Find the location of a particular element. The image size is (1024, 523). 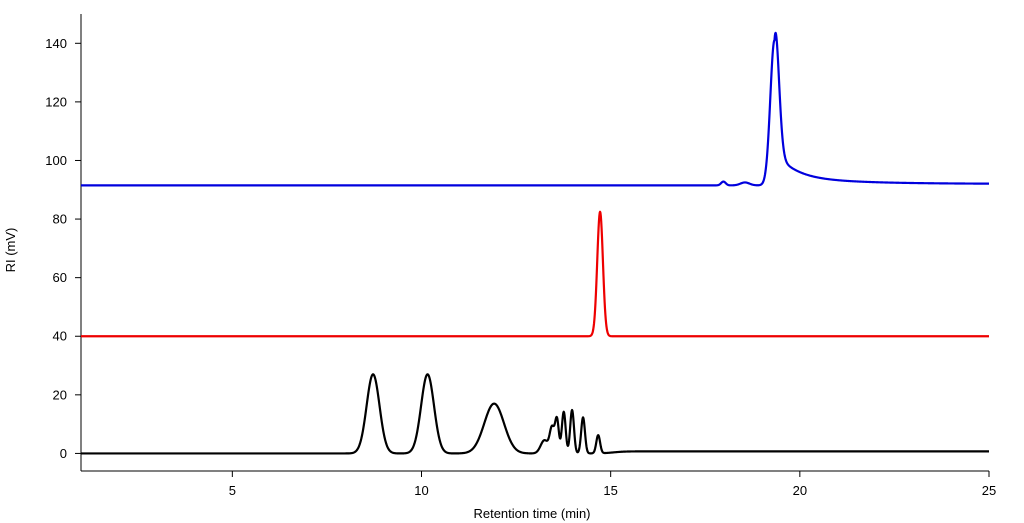

x-tick-label: 10 is located at coordinates (421, 490).